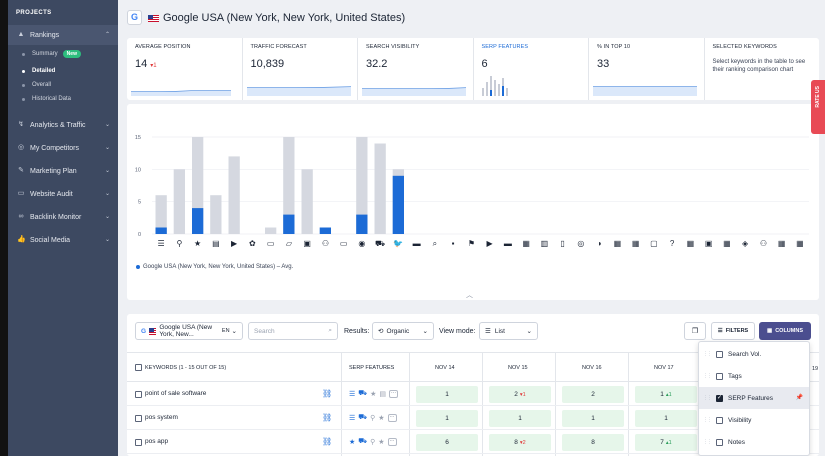  I want to click on stat-top-10: % IN TOP 10 33, so click(647, 69).